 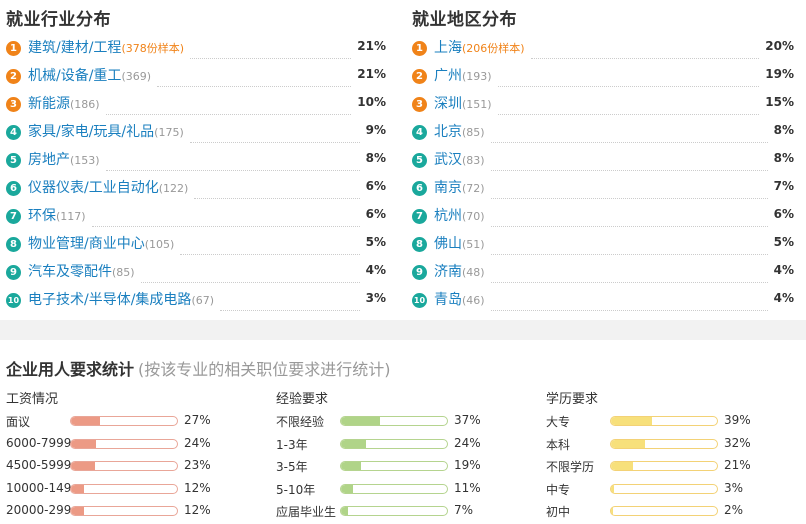 What do you see at coordinates (75, 76) in the screenshot?
I see `industry-name: 机械/设备/重工` at bounding box center [75, 76].